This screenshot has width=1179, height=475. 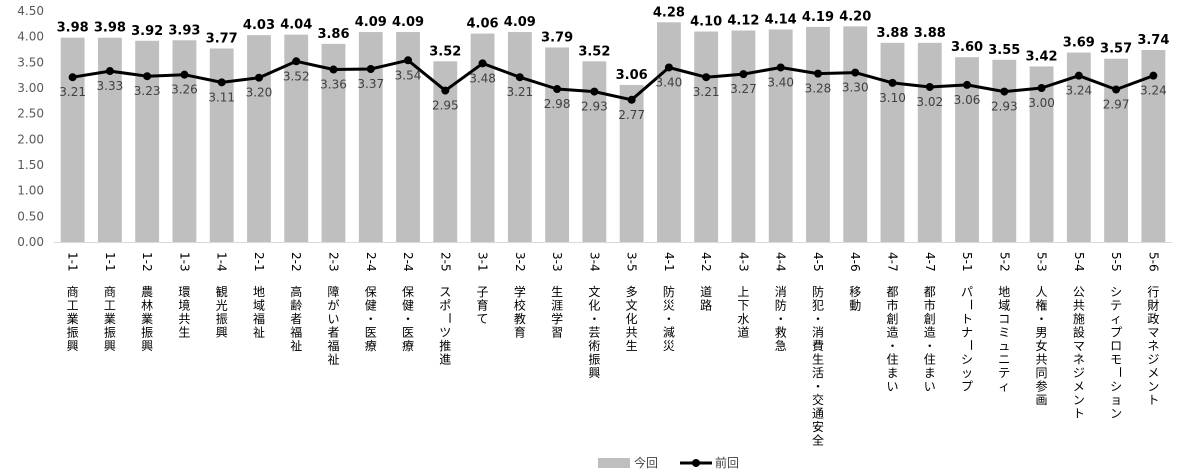 I want to click on previous-value-label: 3.40, so click(x=780, y=82).